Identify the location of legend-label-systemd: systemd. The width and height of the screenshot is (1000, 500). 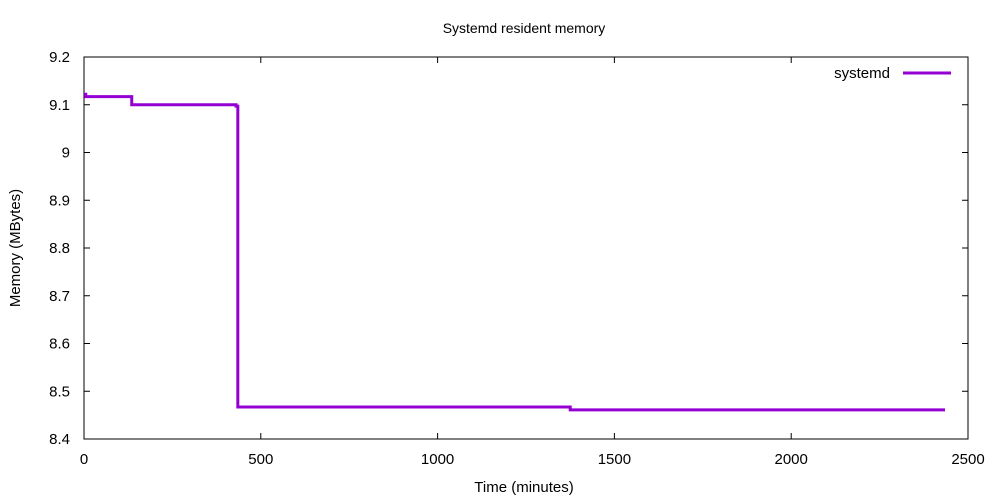
(862, 73).